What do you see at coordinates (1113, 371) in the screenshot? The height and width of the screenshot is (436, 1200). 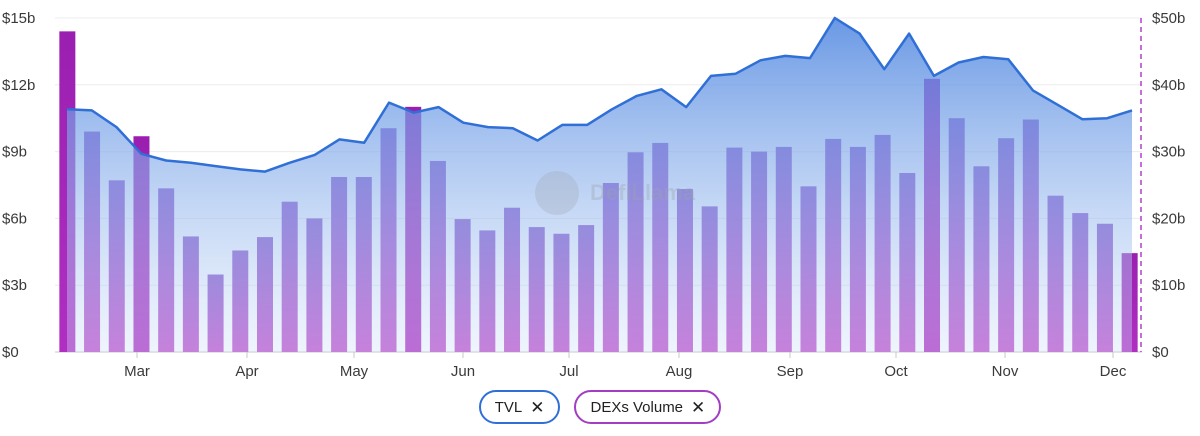 I see `x-axis-tick-label: Dec` at bounding box center [1113, 371].